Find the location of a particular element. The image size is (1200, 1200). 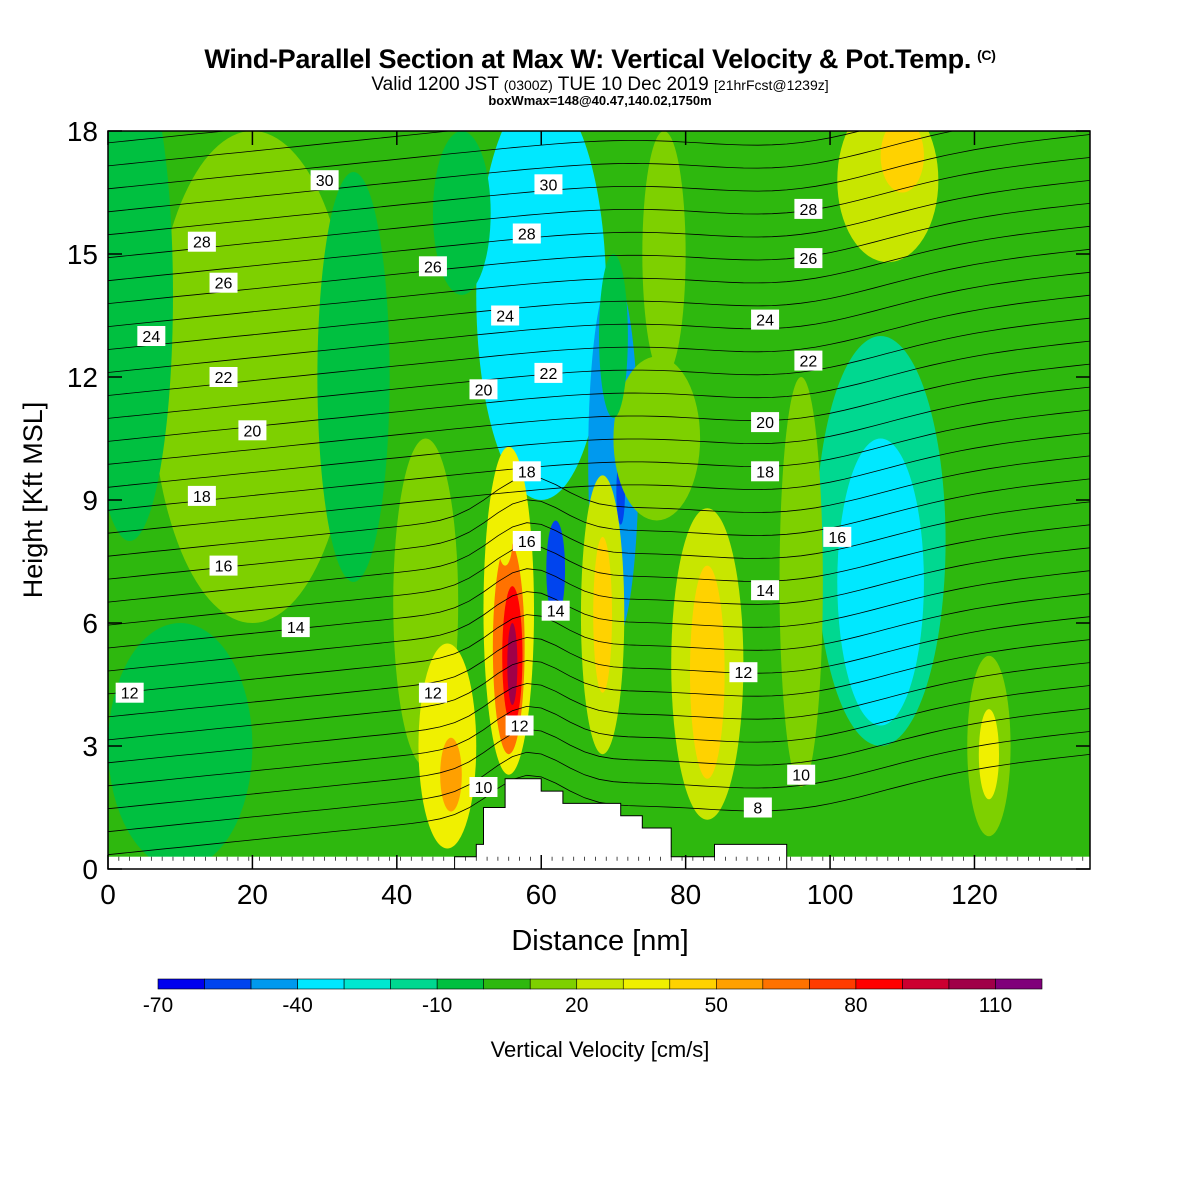

x-tick-label: 0 is located at coordinates (108, 894).